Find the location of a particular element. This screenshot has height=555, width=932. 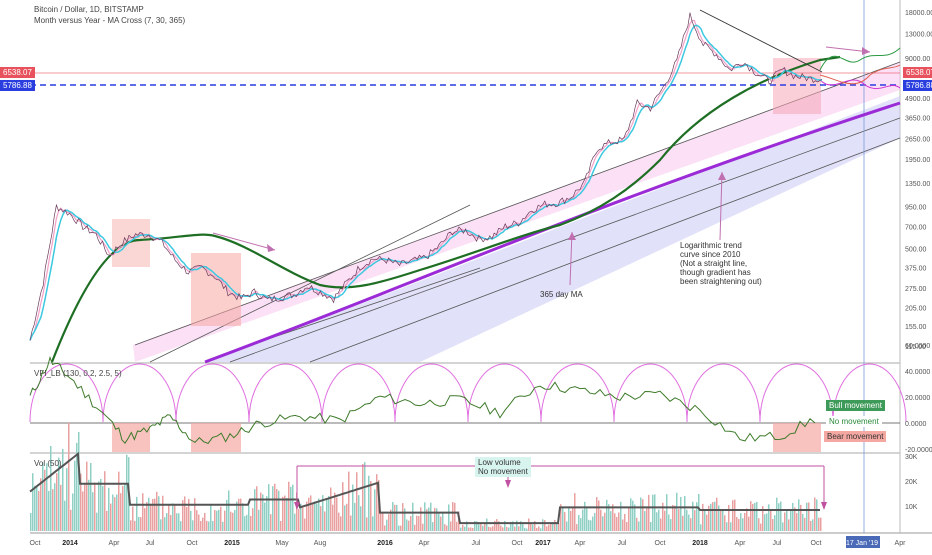

ath-resistance-line is located at coordinates (761, 41).